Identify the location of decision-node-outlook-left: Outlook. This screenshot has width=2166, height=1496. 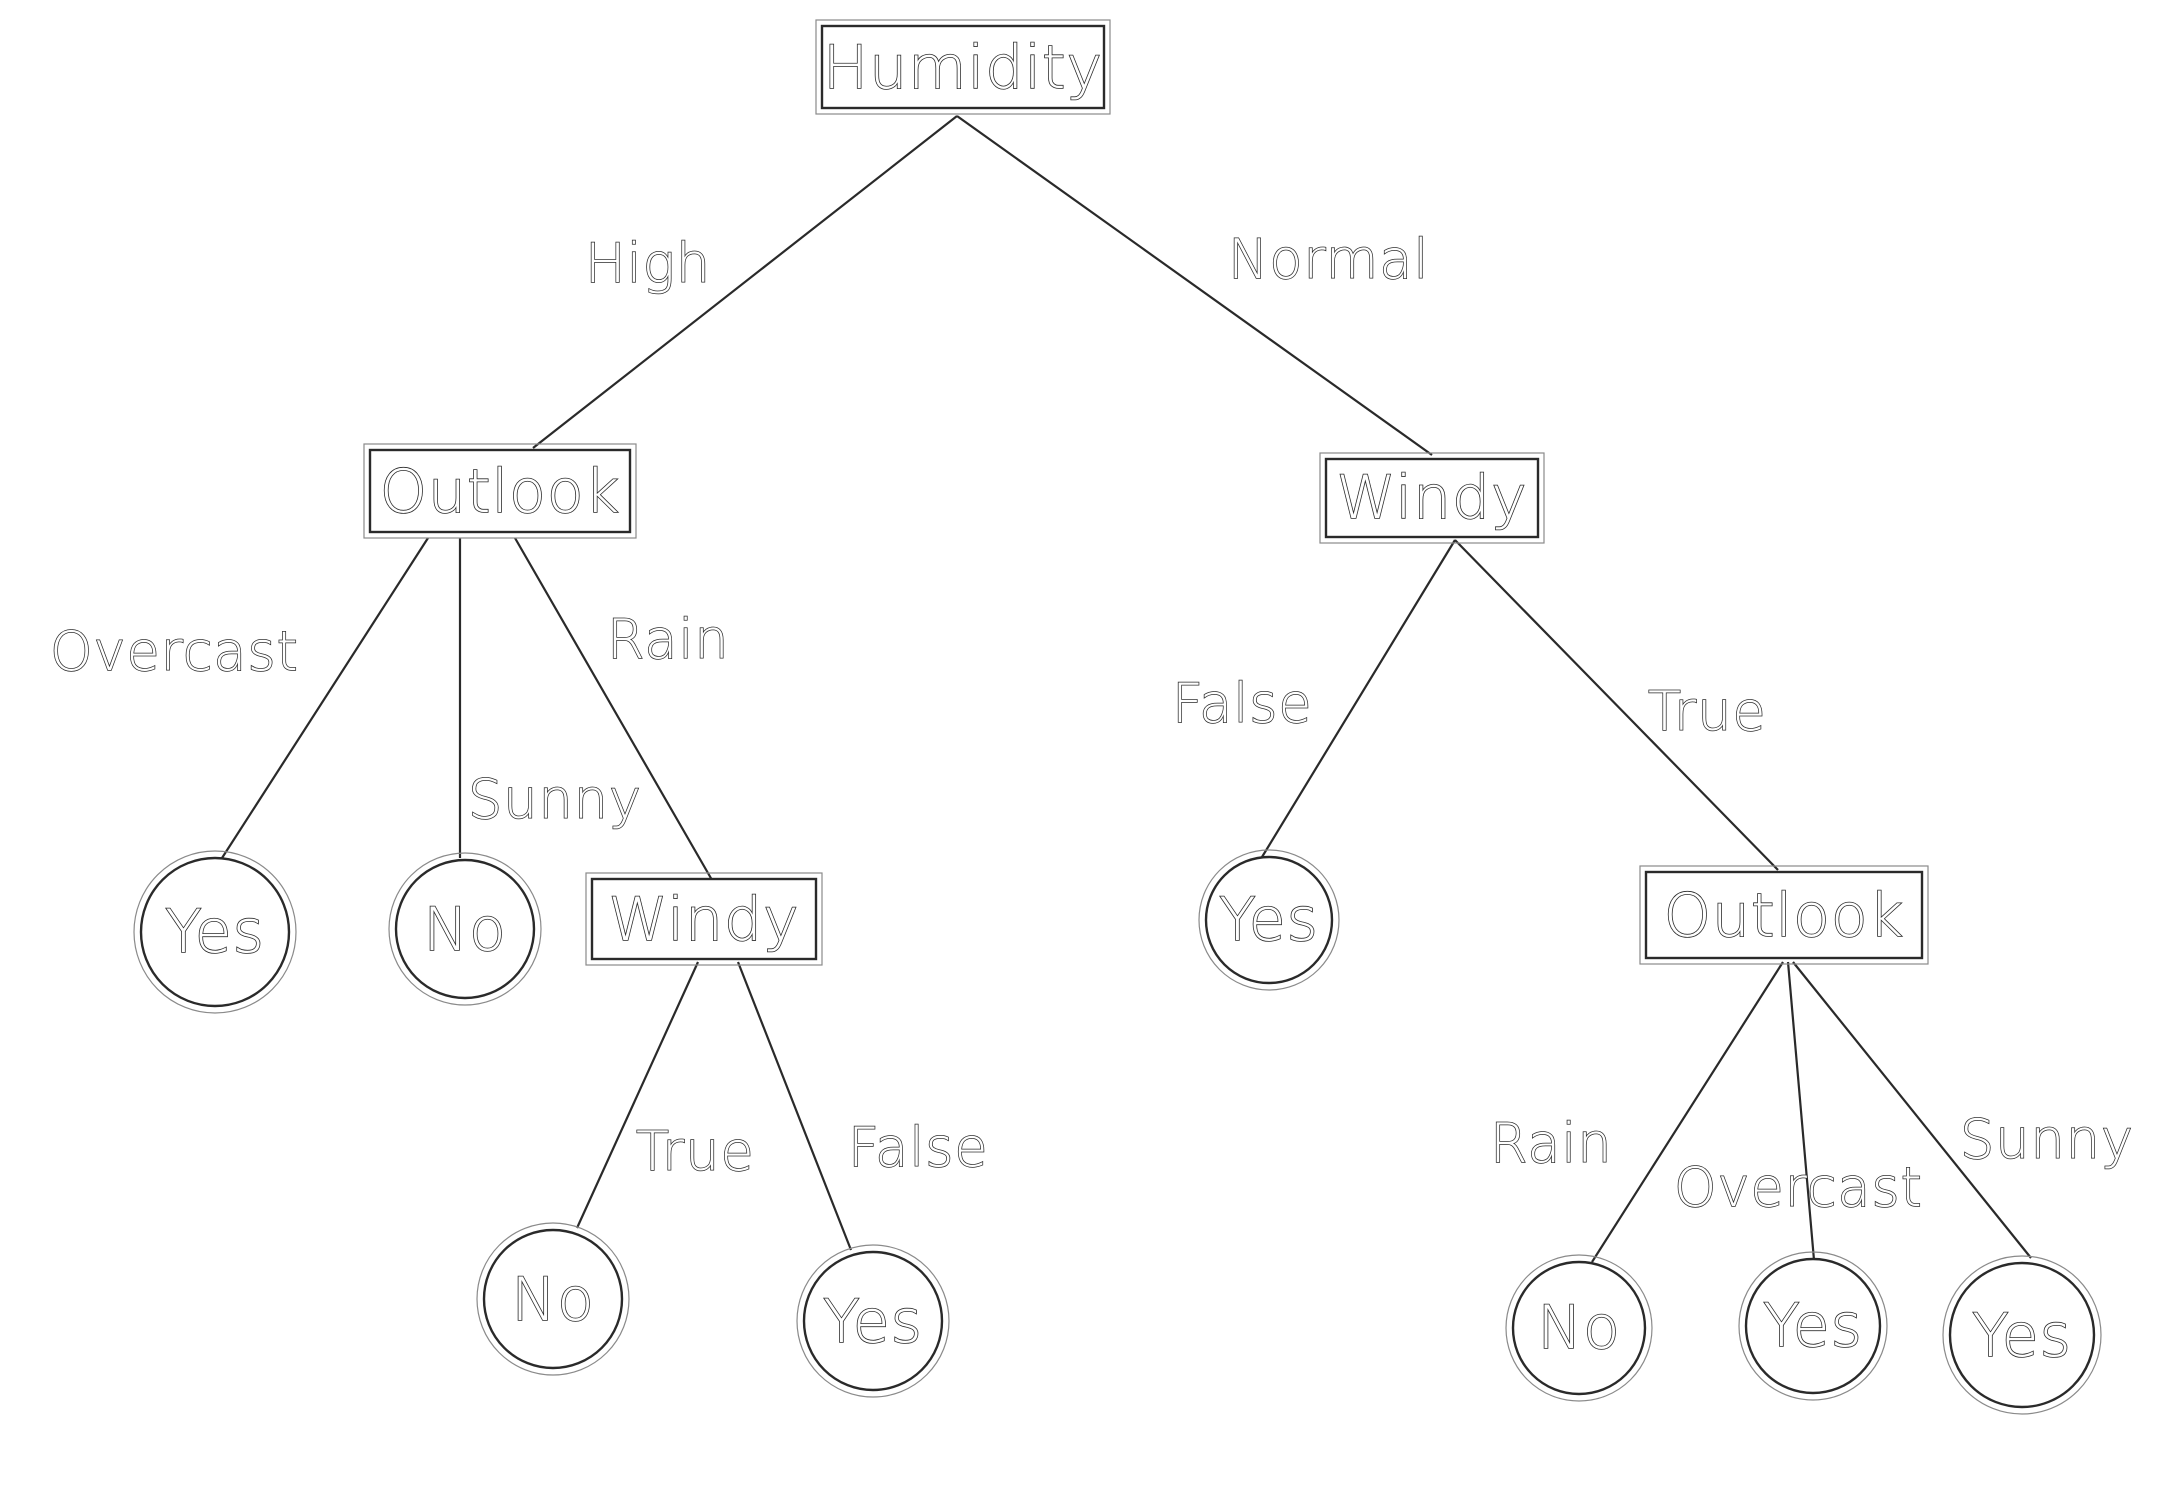
(500, 491).